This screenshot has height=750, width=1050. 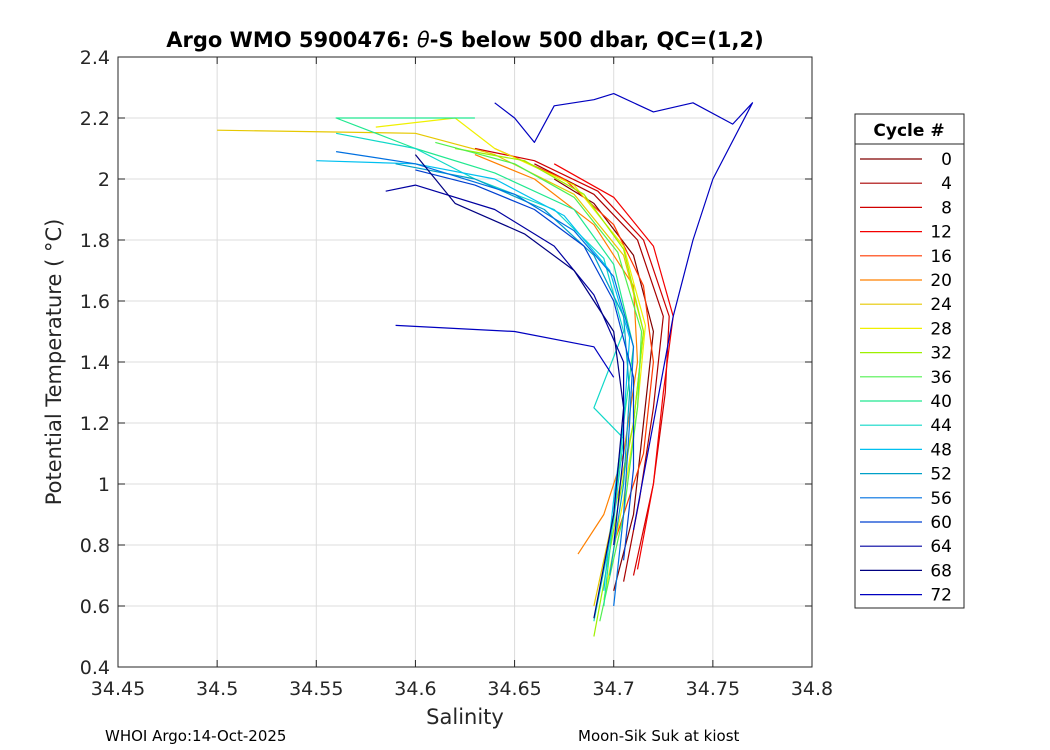 What do you see at coordinates (941, 571) in the screenshot?
I see `legend-label: 68` at bounding box center [941, 571].